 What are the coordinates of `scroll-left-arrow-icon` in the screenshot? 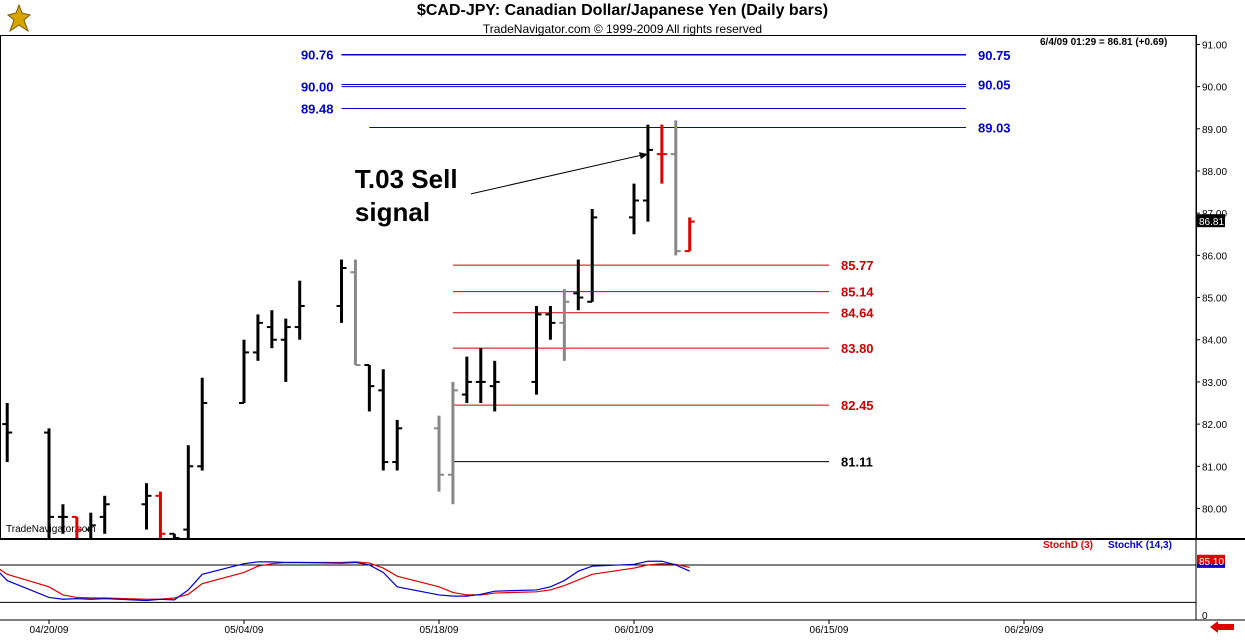 It's located at (1222, 627).